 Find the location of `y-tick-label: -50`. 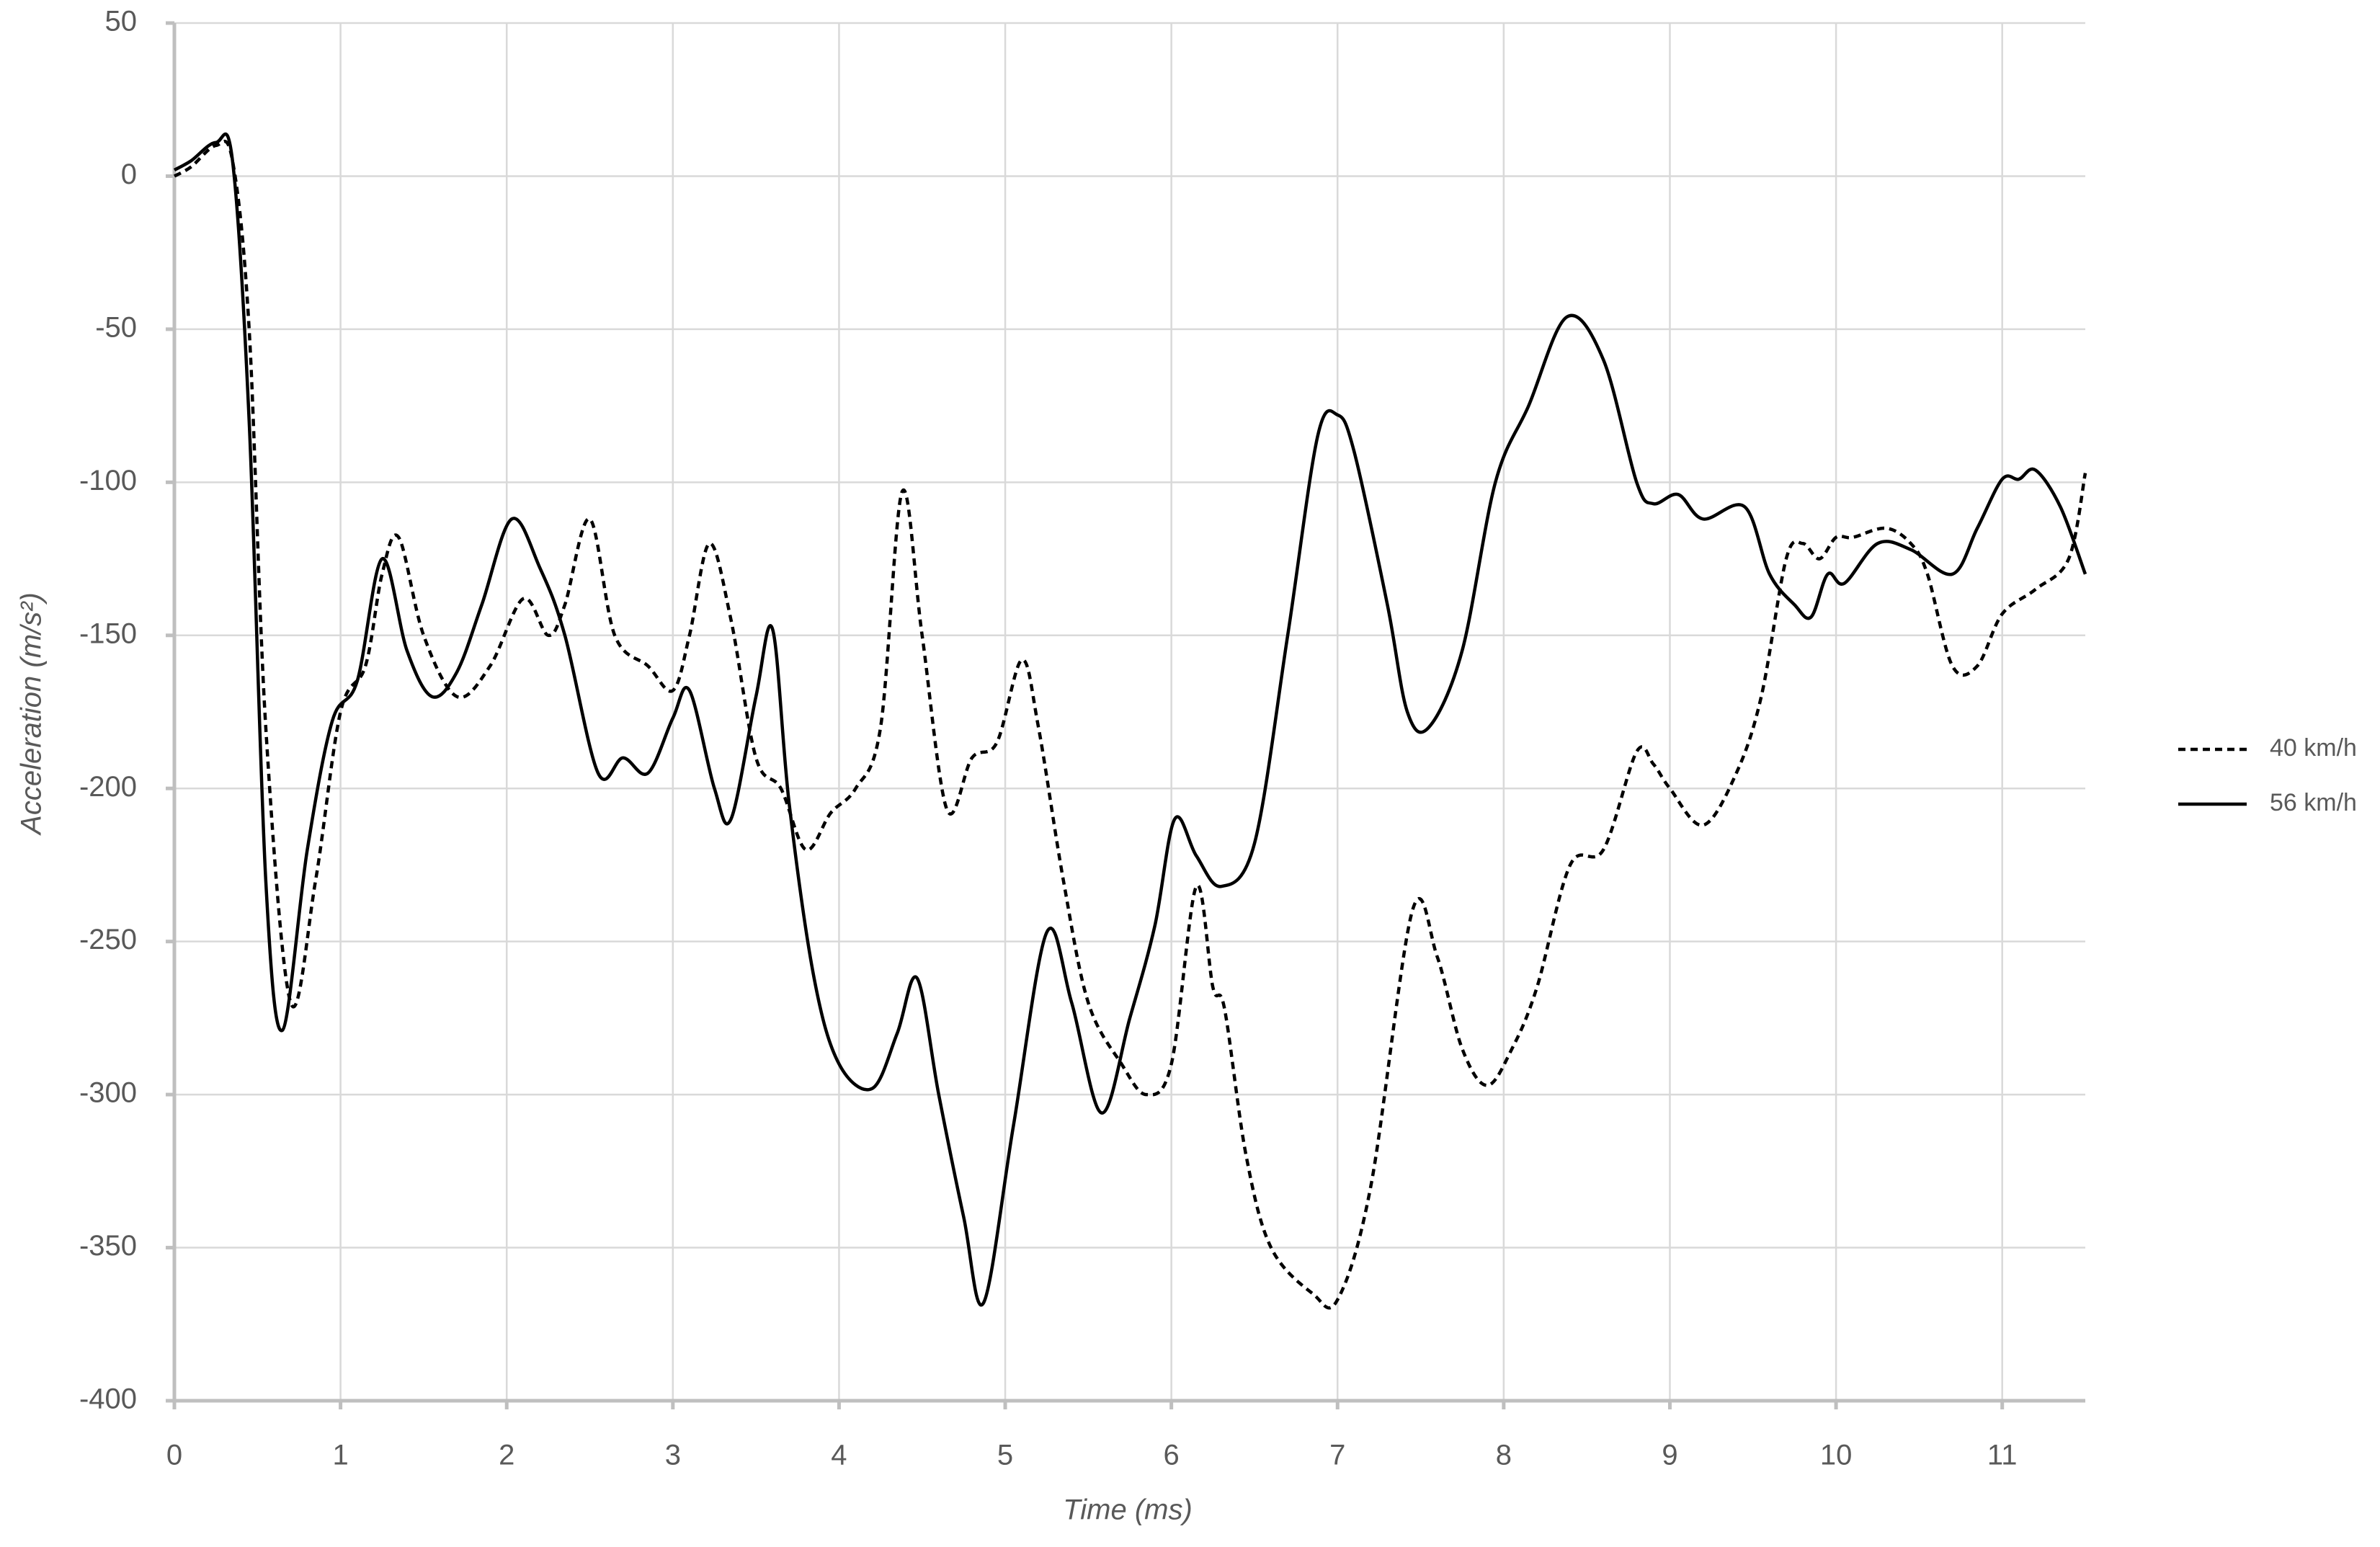

y-tick-label: -50 is located at coordinates (116, 327).